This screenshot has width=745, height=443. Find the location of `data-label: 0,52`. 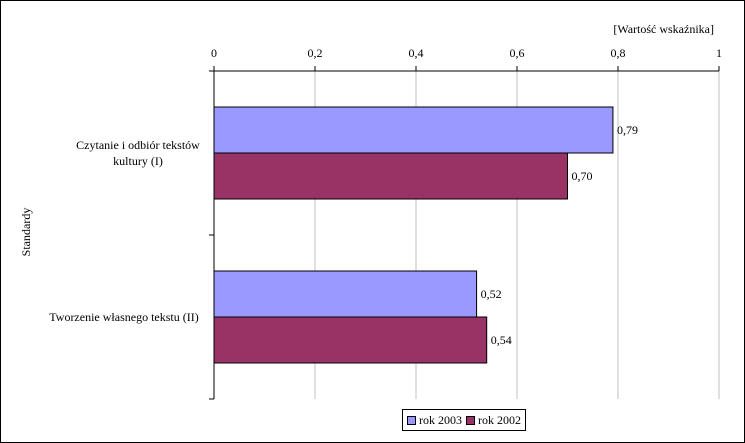

data-label: 0,52 is located at coordinates (491, 294).